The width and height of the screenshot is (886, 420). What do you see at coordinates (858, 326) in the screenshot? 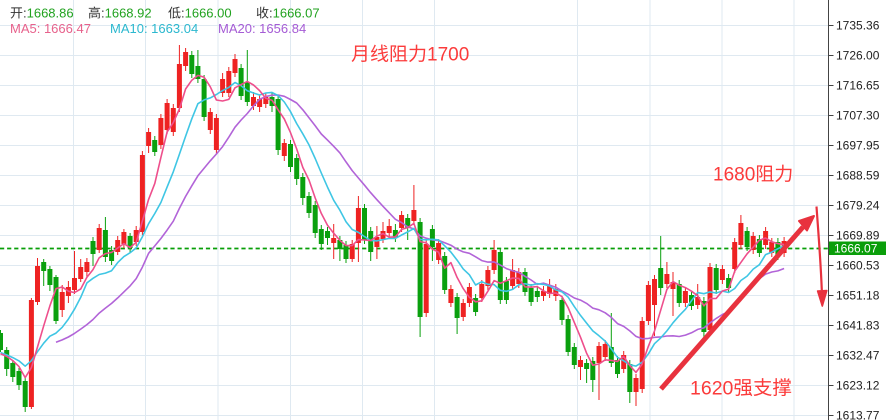
I see `svg-text: 1641.83` at bounding box center [858, 326].